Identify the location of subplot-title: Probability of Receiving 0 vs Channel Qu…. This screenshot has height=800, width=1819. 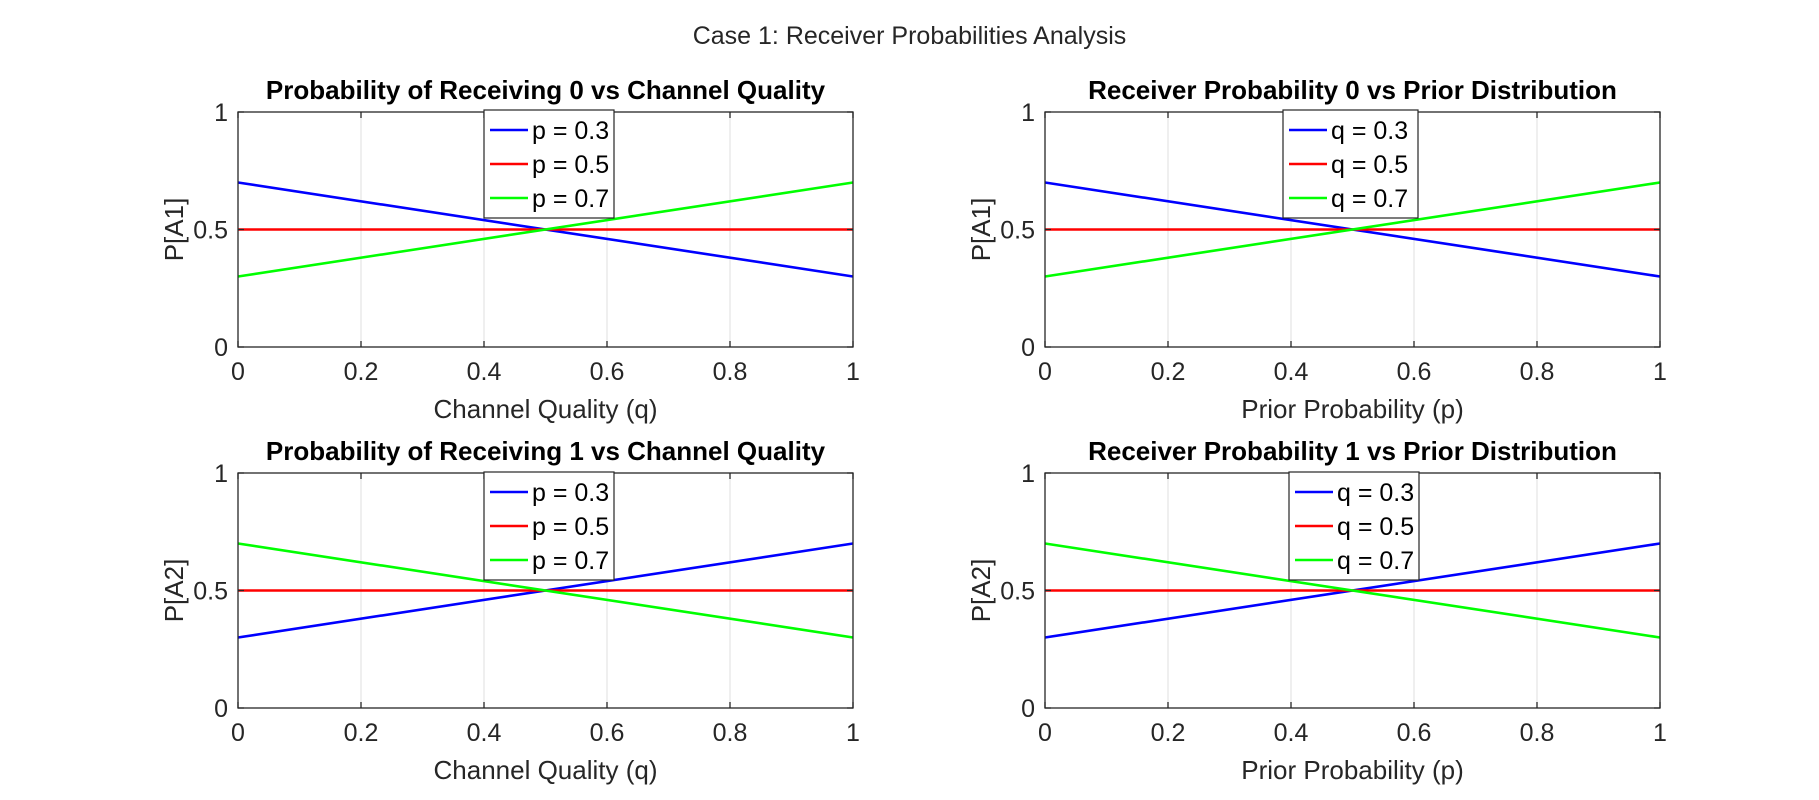
(546, 90).